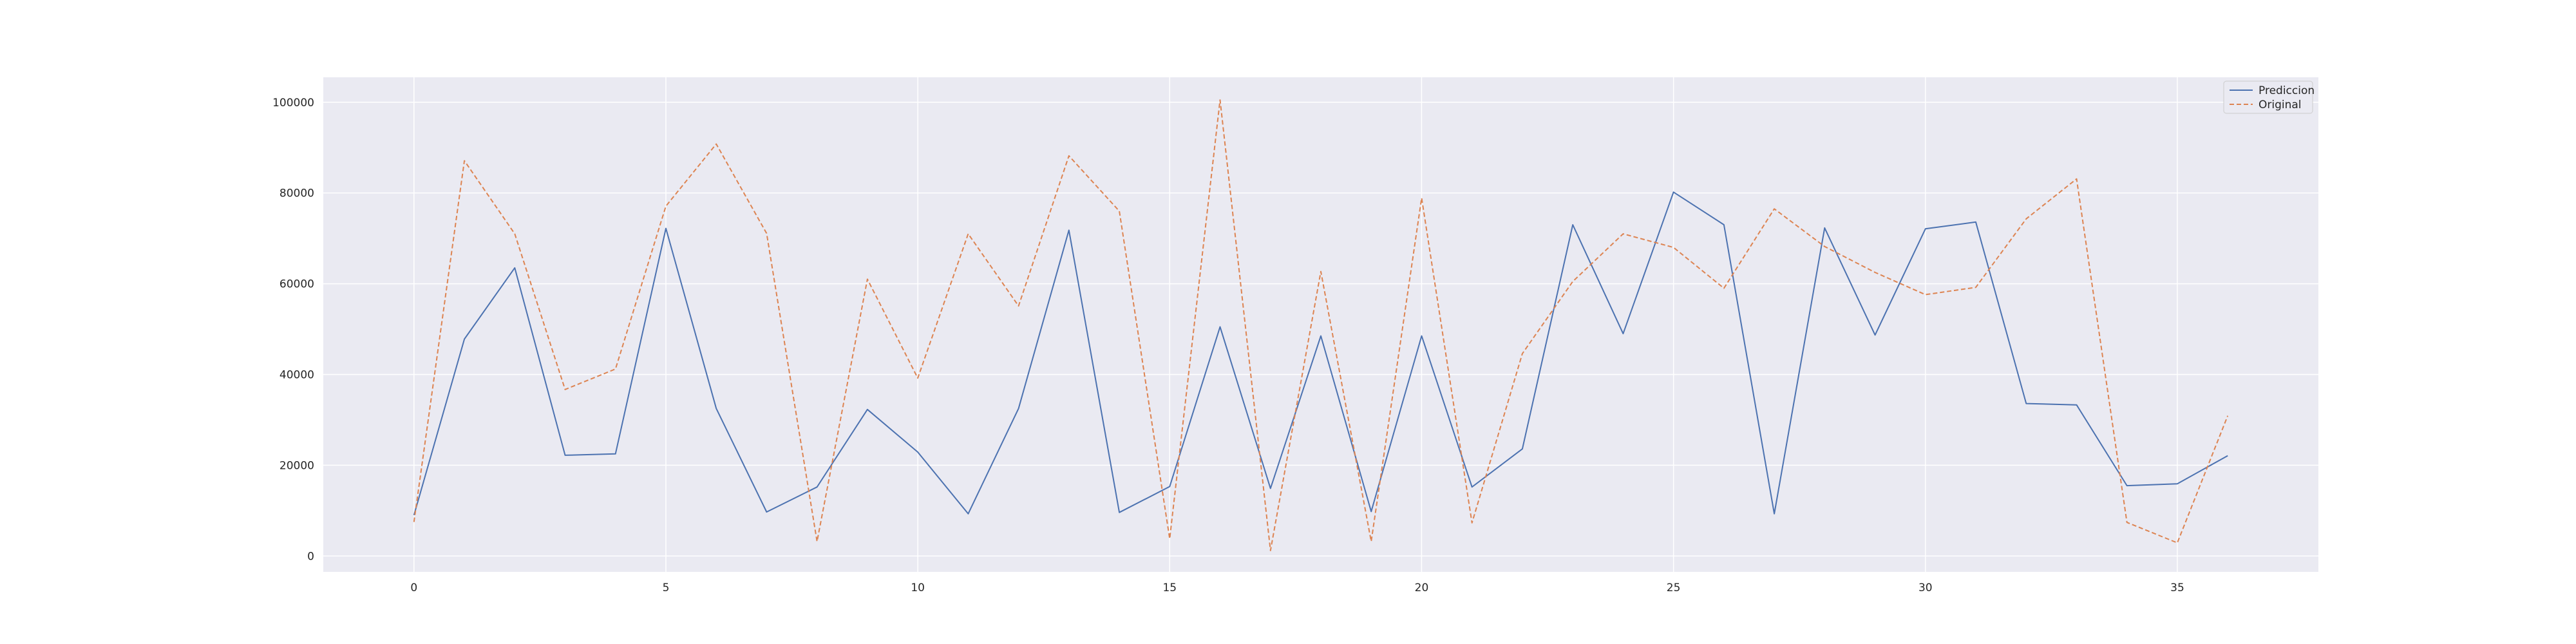 This screenshot has width=2576, height=644. What do you see at coordinates (918, 588) in the screenshot?
I see `x-tick-label: 10` at bounding box center [918, 588].